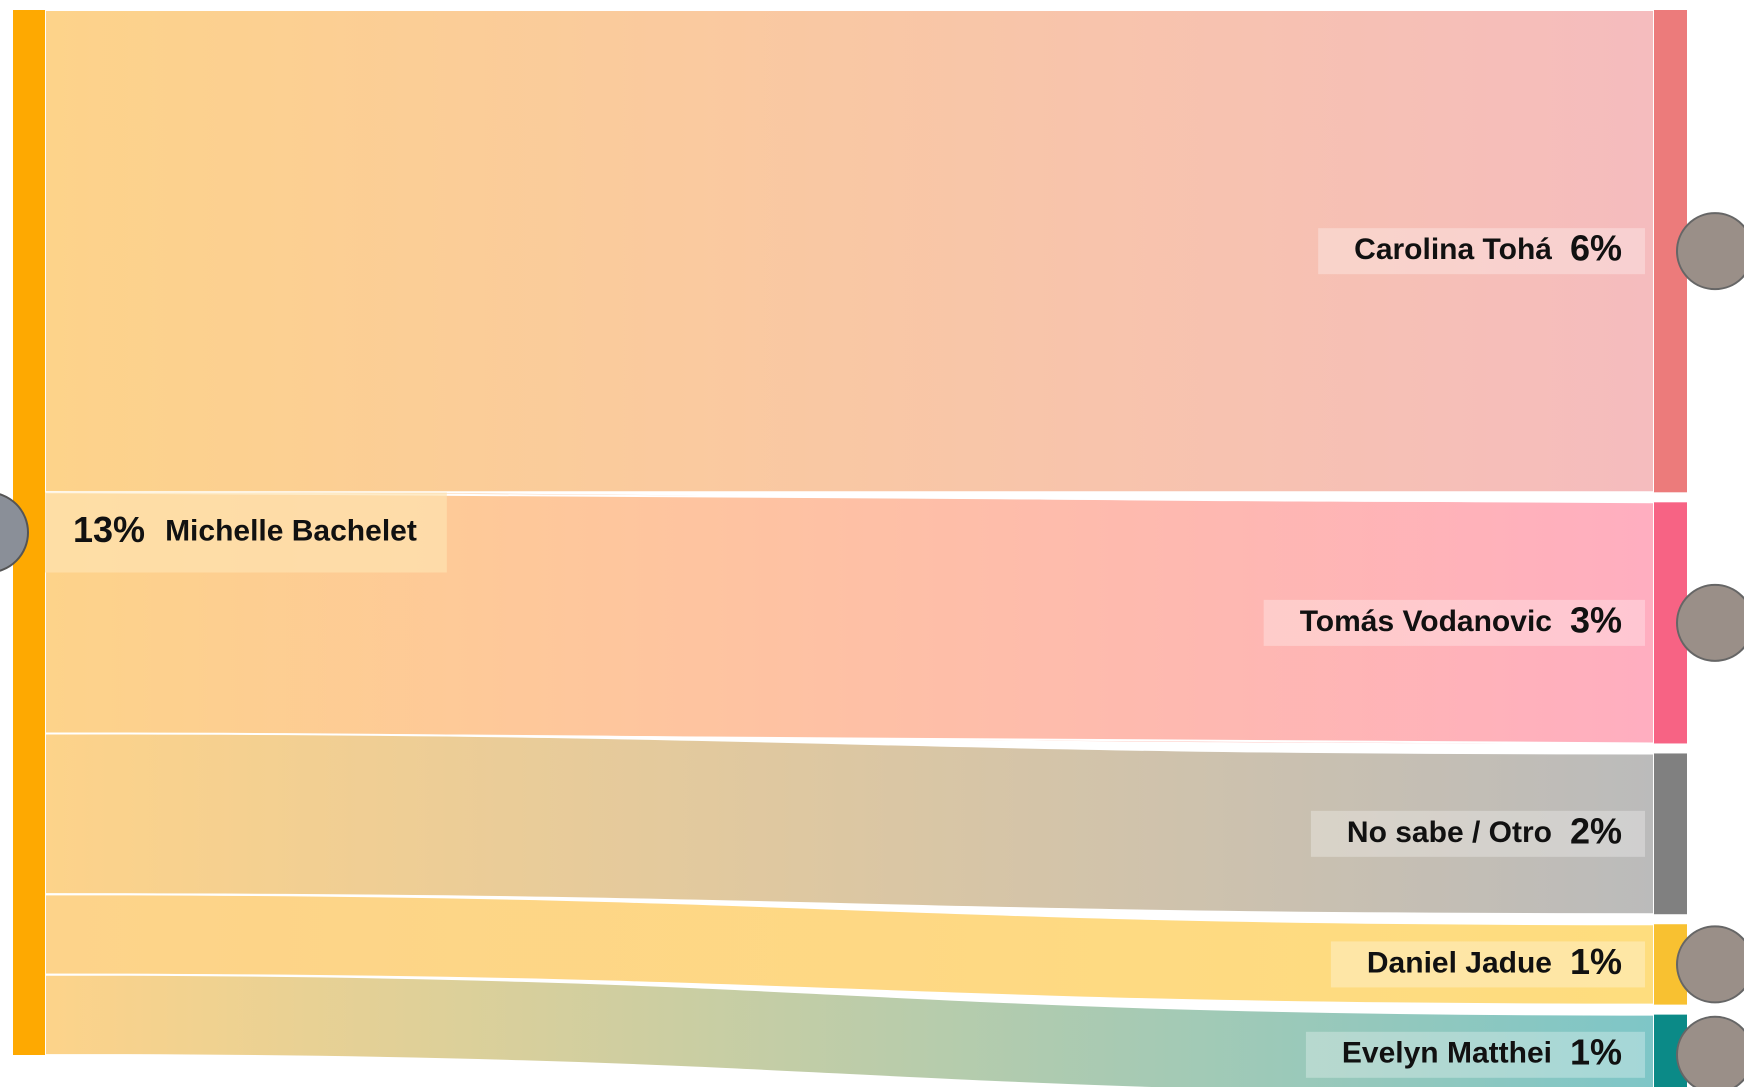  What do you see at coordinates (1453, 249) in the screenshot?
I see `target-name: Carolina Tohá` at bounding box center [1453, 249].